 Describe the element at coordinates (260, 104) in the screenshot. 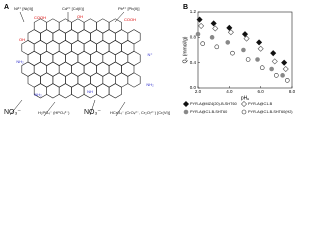

I see `legend-label: PYR-A@C1-B` at that location.